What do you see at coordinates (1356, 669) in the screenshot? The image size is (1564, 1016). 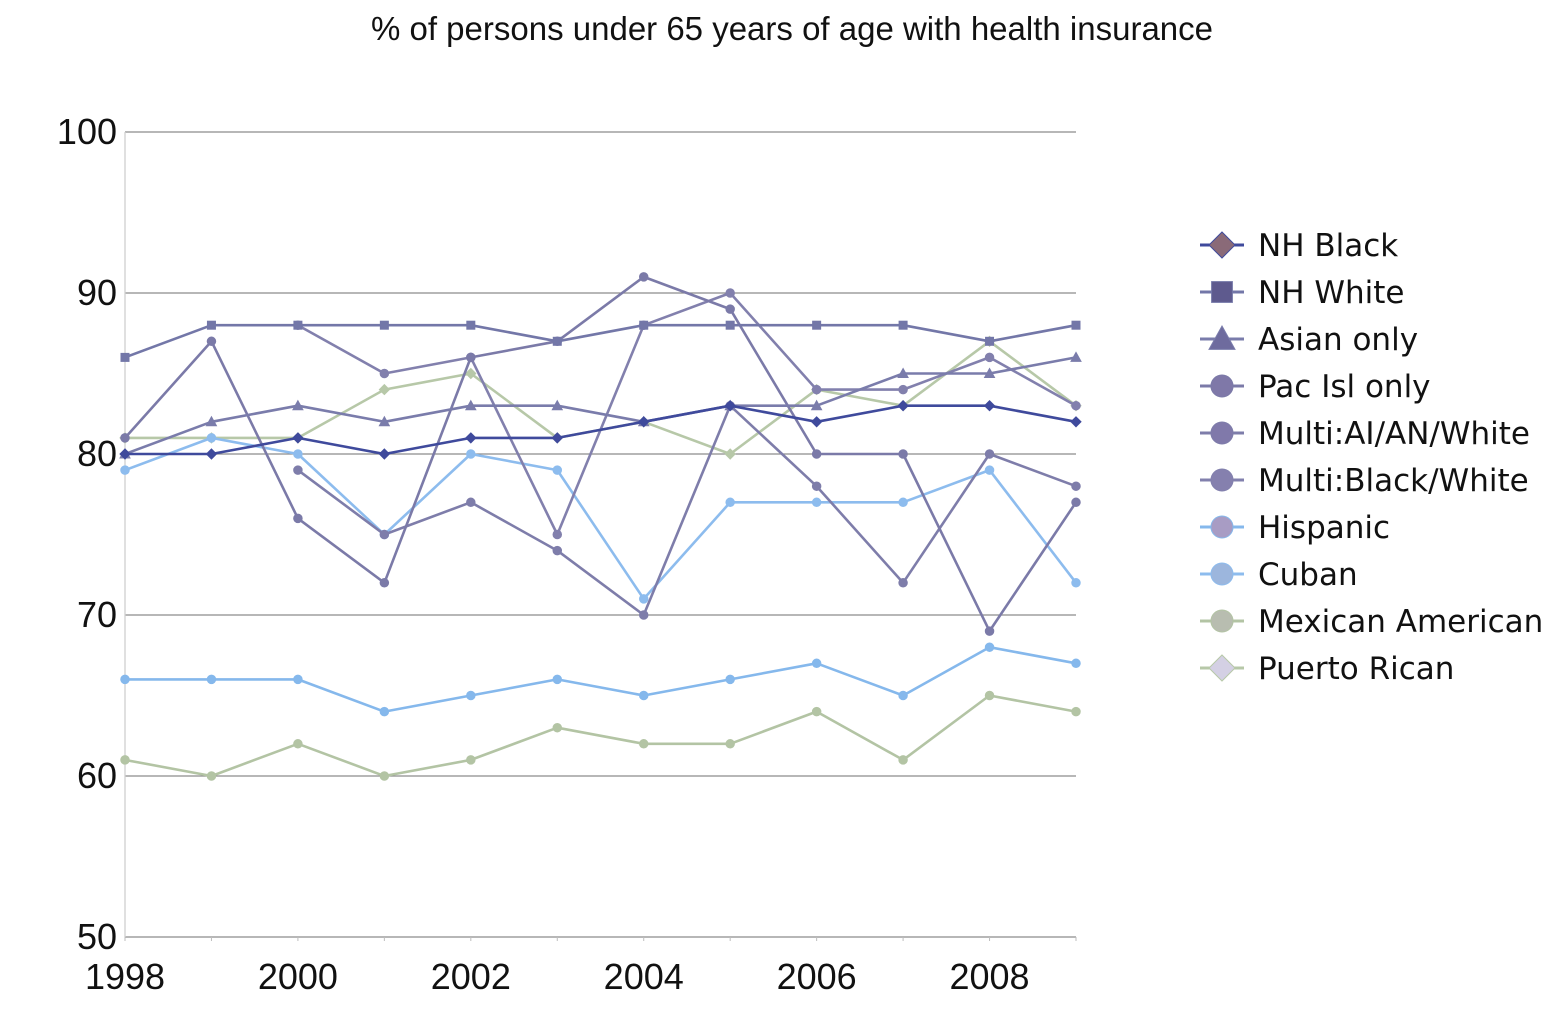 I see `legend-label: Puerto Rican` at bounding box center [1356, 669].